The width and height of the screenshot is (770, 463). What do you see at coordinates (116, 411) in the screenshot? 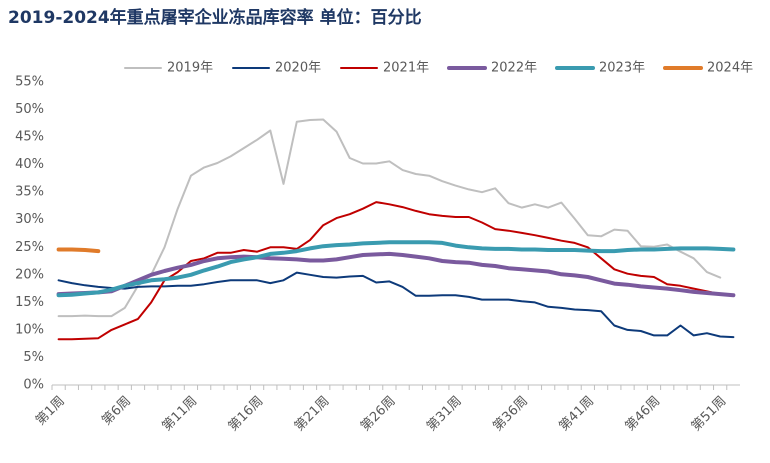
I see `x-tick-label: 第6周` at bounding box center [116, 411].